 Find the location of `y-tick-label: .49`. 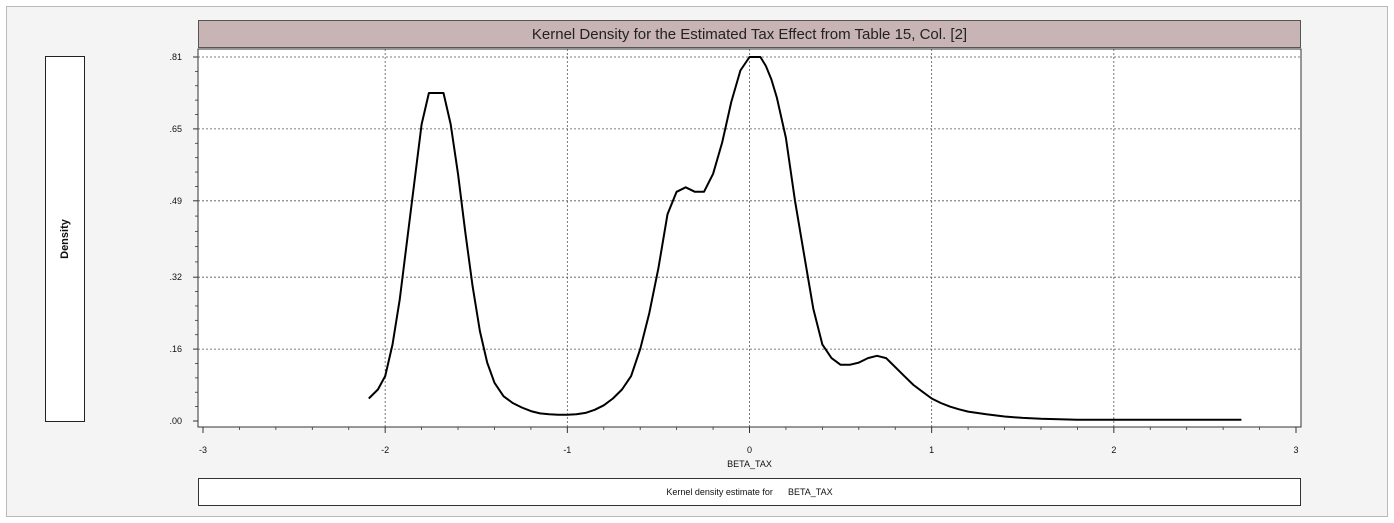

y-tick-label: .49 is located at coordinates (175, 201).